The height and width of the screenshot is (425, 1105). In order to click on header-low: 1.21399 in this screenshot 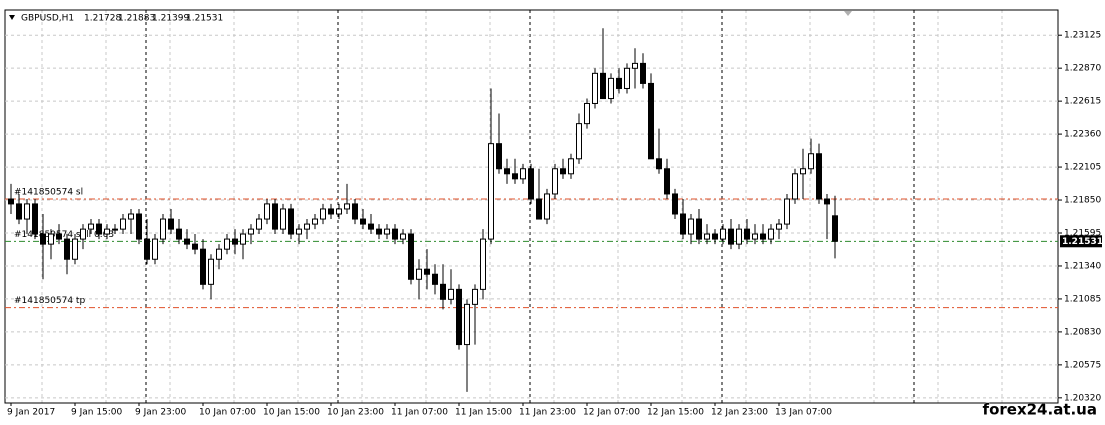, I will do `click(170, 19)`.